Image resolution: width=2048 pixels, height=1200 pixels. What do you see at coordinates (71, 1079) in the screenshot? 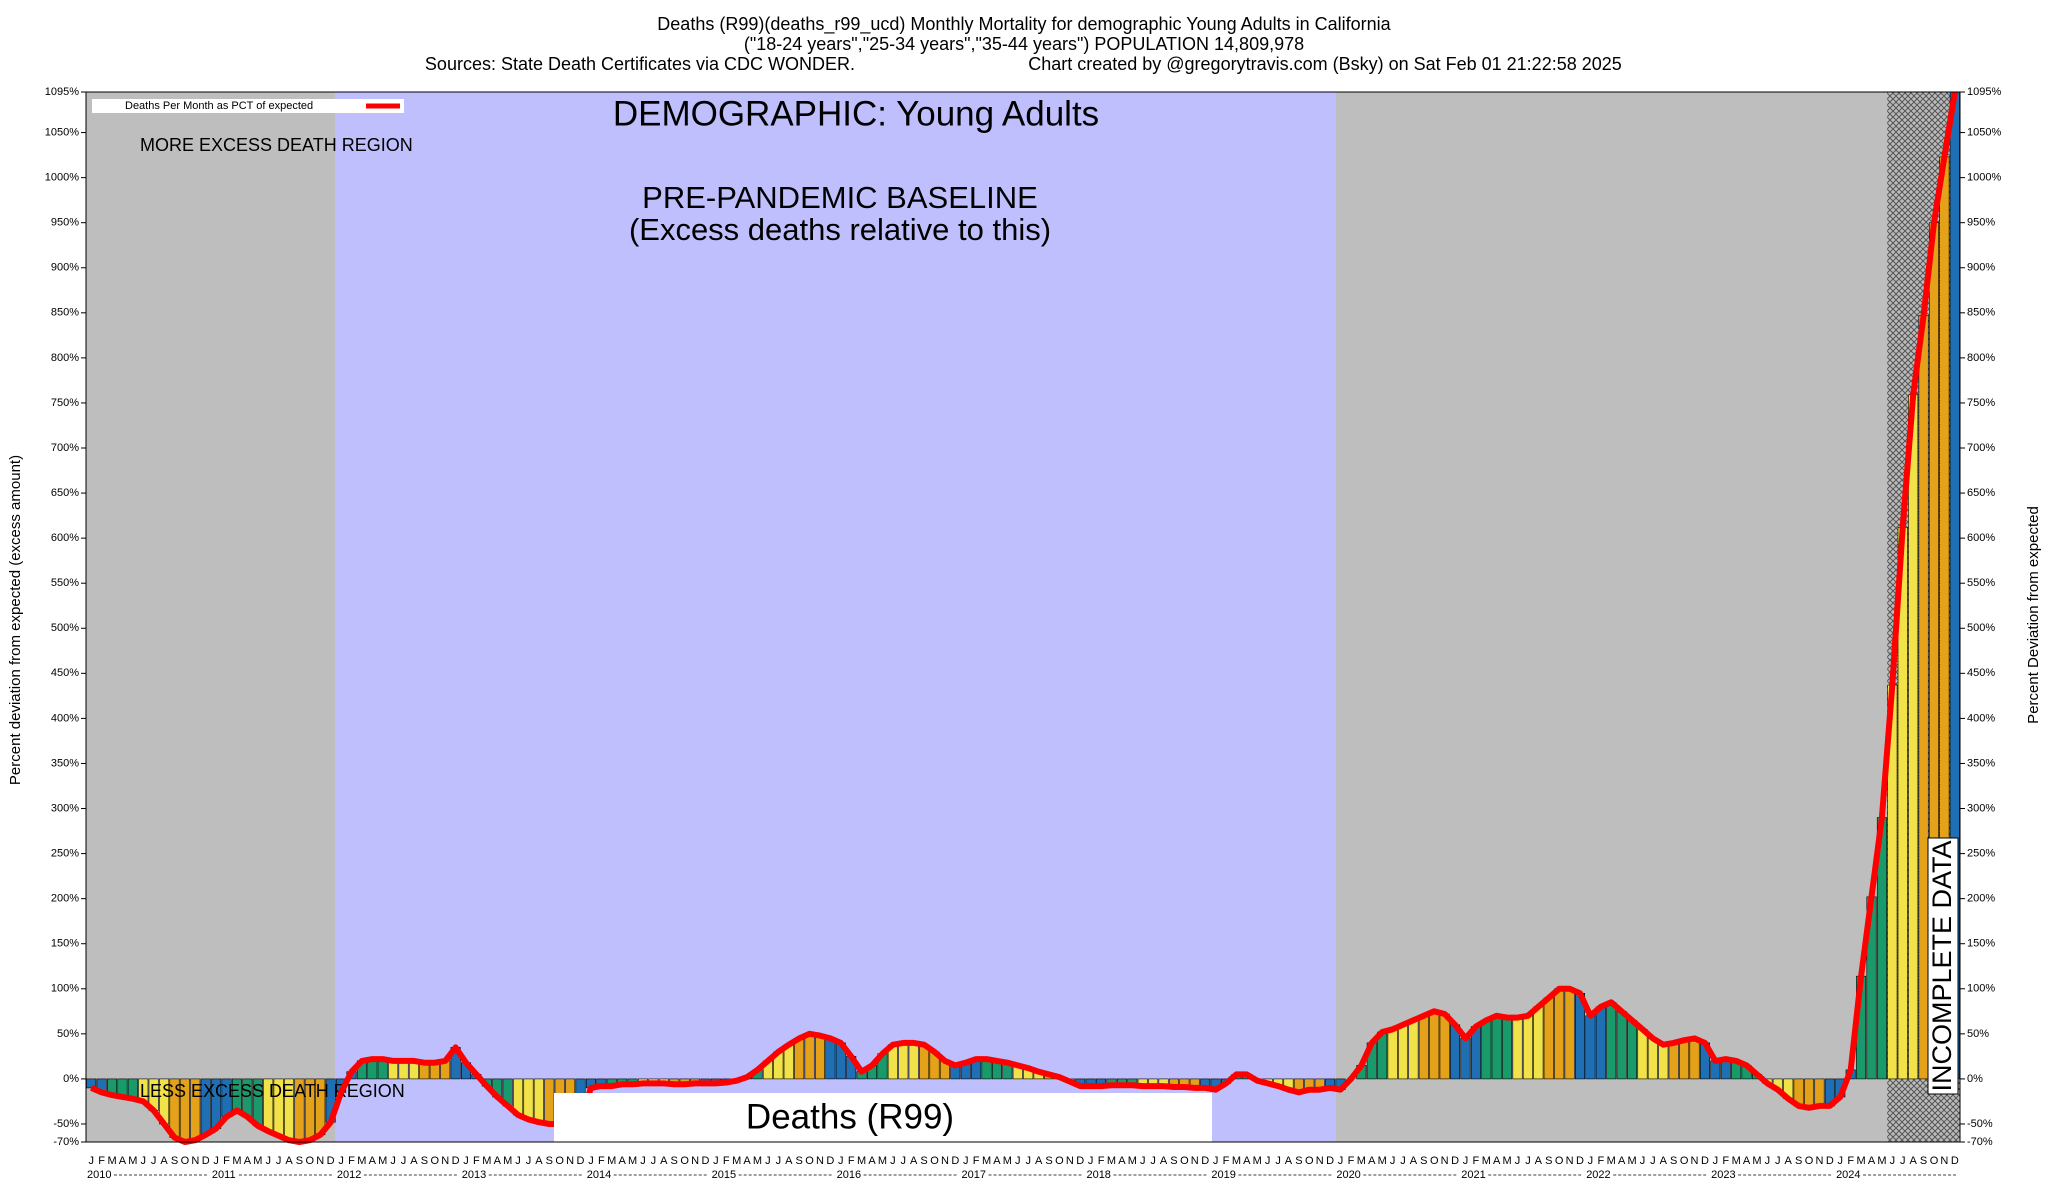
I see `y-tick-label: 0%` at bounding box center [71, 1079].